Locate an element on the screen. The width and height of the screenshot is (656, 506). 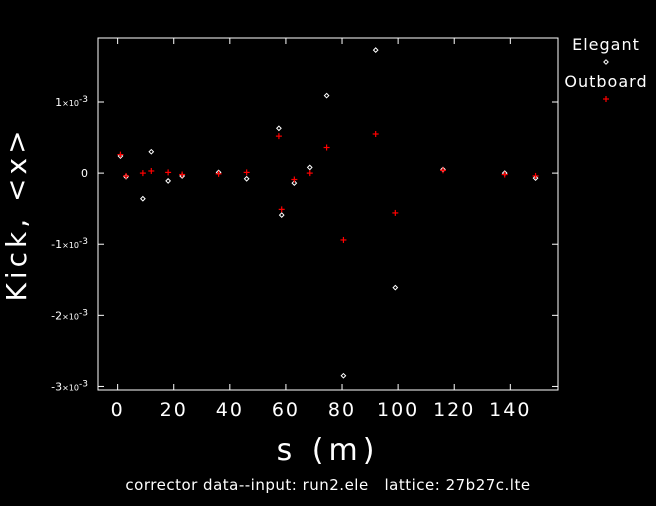
x-tick-label: 80 is located at coordinates (342, 410).